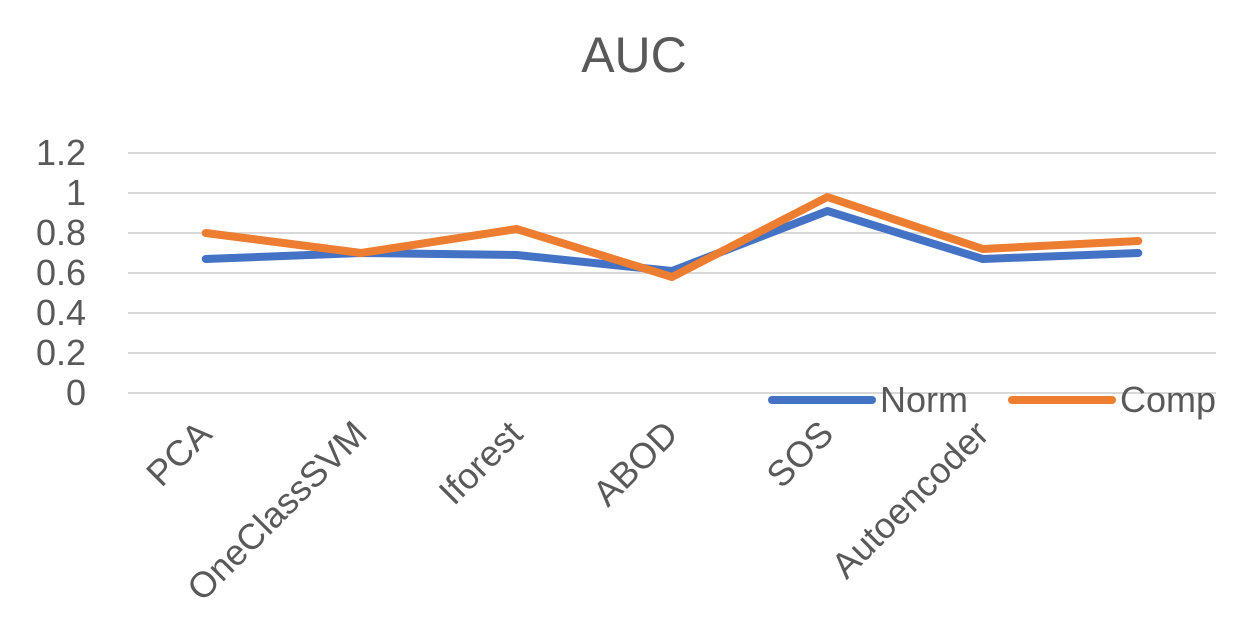 The image size is (1252, 636). I want to click on chart-title: AUC, so click(634, 55).